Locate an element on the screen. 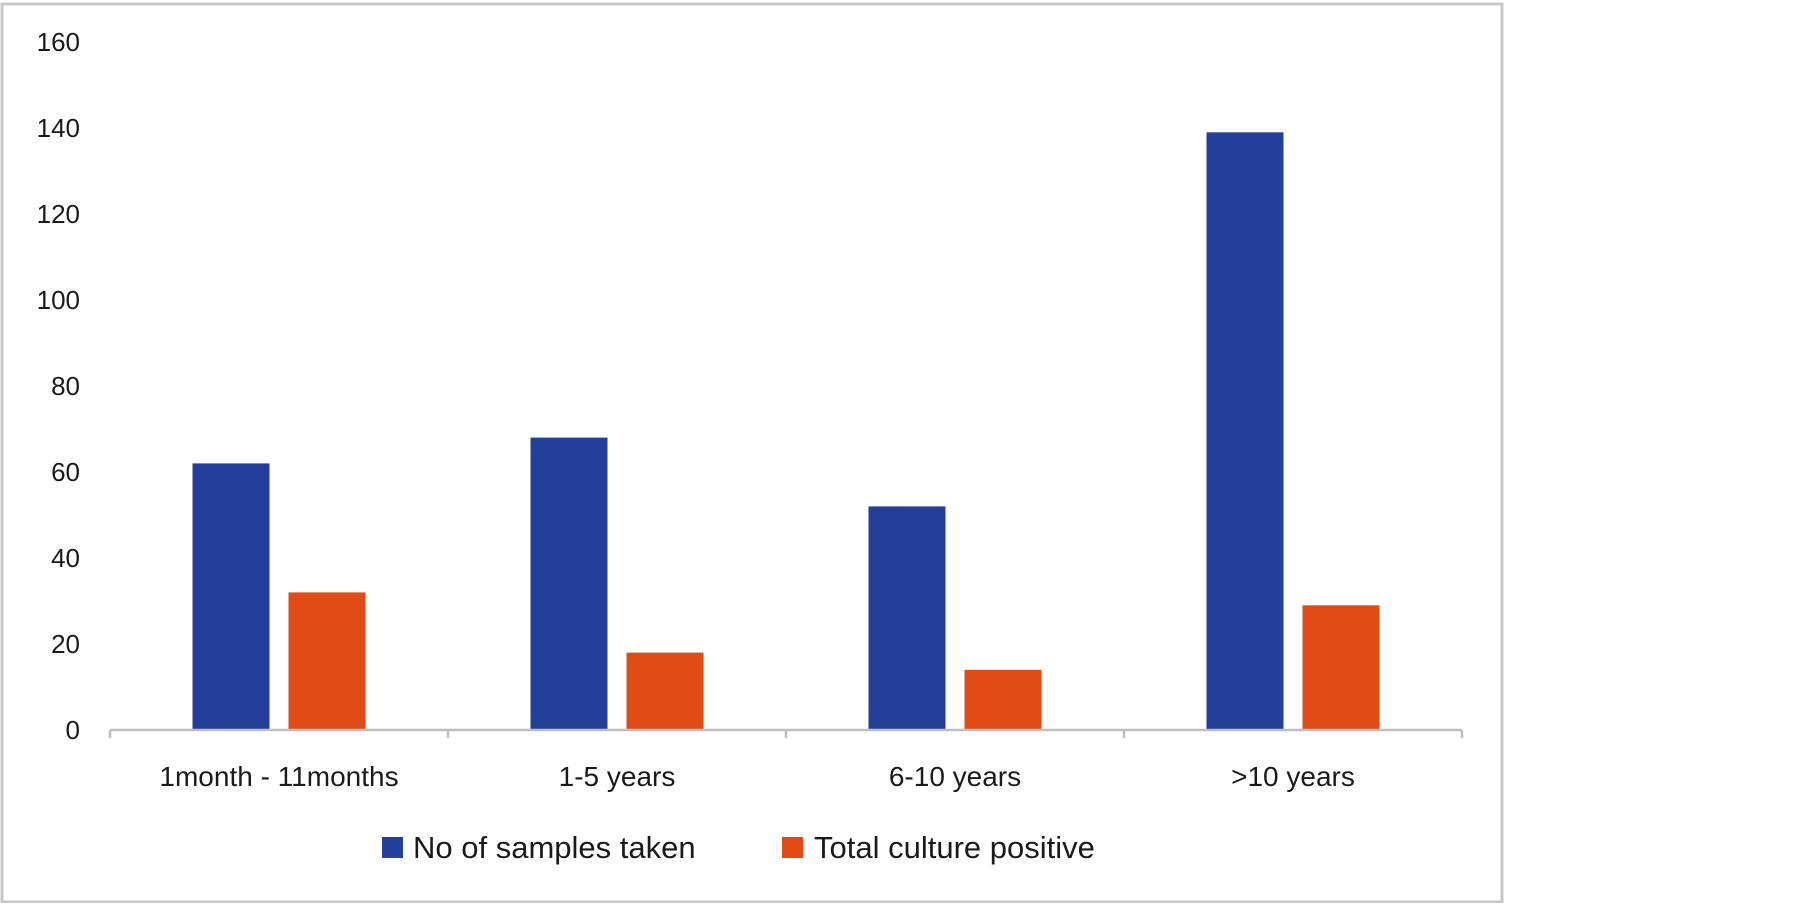 The image size is (1799, 908). y-tick-label: 20 is located at coordinates (65, 644).